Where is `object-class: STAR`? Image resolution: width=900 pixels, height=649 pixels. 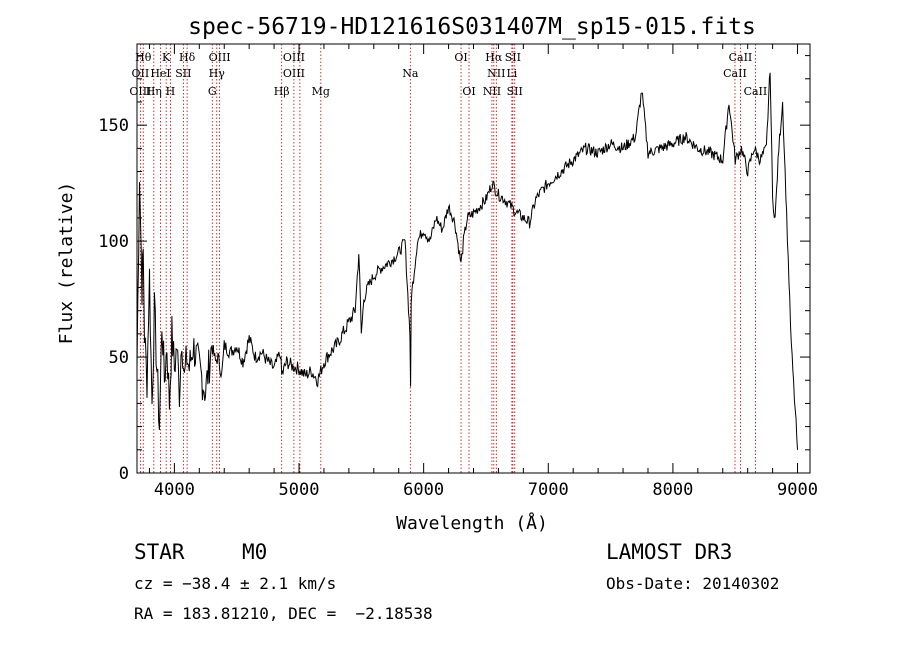
object-class: STAR is located at coordinates (159, 552).